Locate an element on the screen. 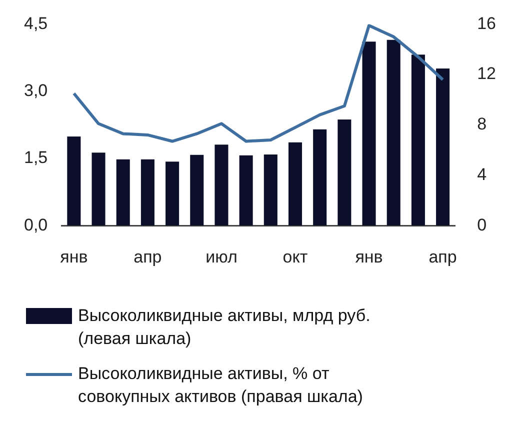 Image resolution: width=520 pixels, height=436 pixels. legend-label: Высоколиквидные активы, млрд руб. (левая шкала) is located at coordinates (225, 327).